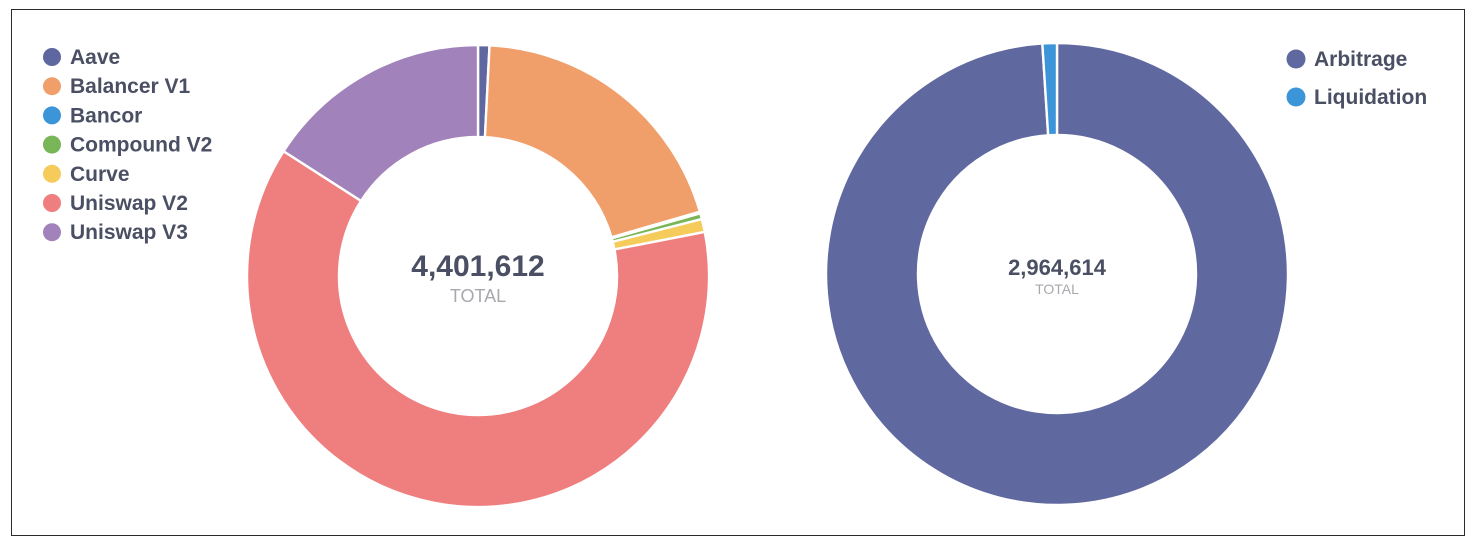 This screenshot has width=1478, height=548. I want to click on slice-uniswap-v3, so click(380, 123).